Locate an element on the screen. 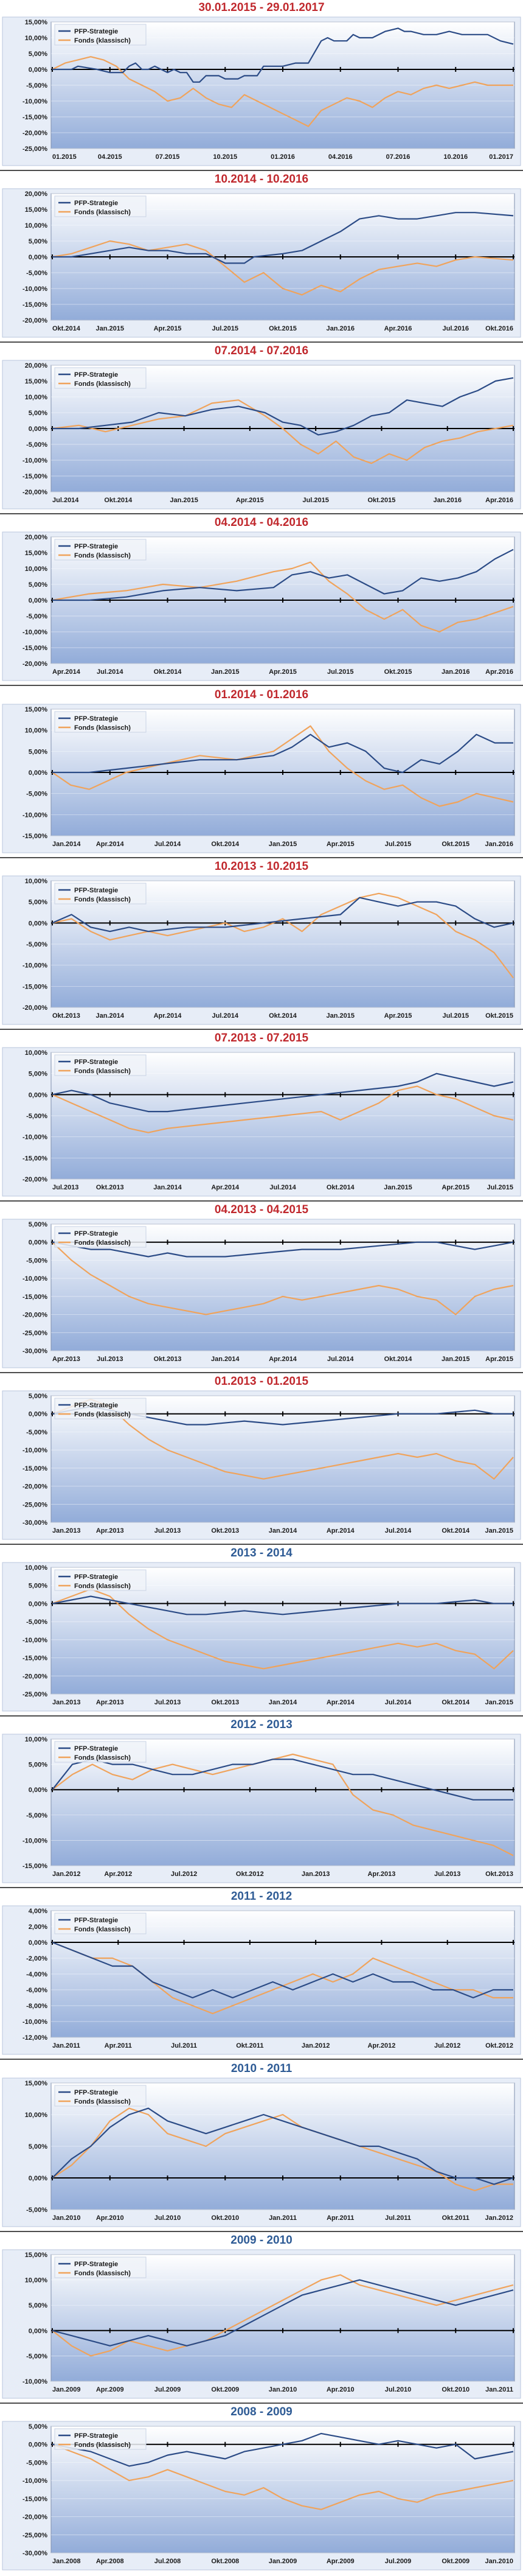 The height and width of the screenshot is (2576, 523). y-tick-label: -4,00% is located at coordinates (37, 1974).